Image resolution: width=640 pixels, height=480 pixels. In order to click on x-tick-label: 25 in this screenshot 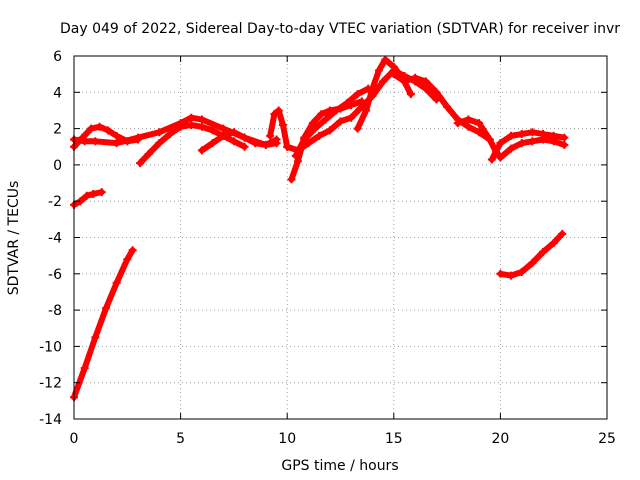, I will do `click(607, 439)`.